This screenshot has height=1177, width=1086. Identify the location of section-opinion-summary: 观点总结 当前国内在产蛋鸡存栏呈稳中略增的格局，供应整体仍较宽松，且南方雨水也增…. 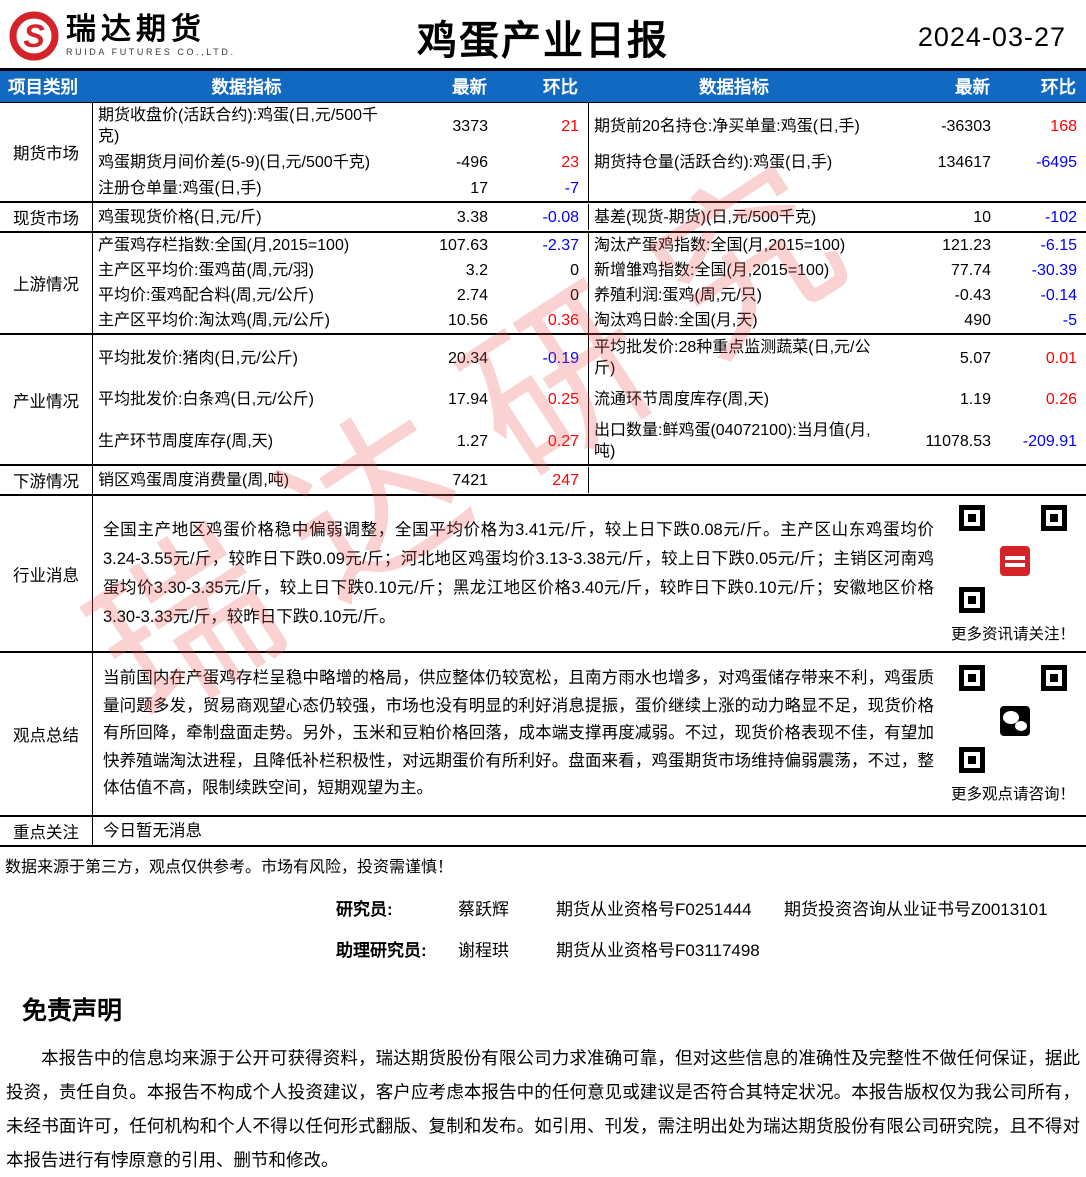
(543, 733).